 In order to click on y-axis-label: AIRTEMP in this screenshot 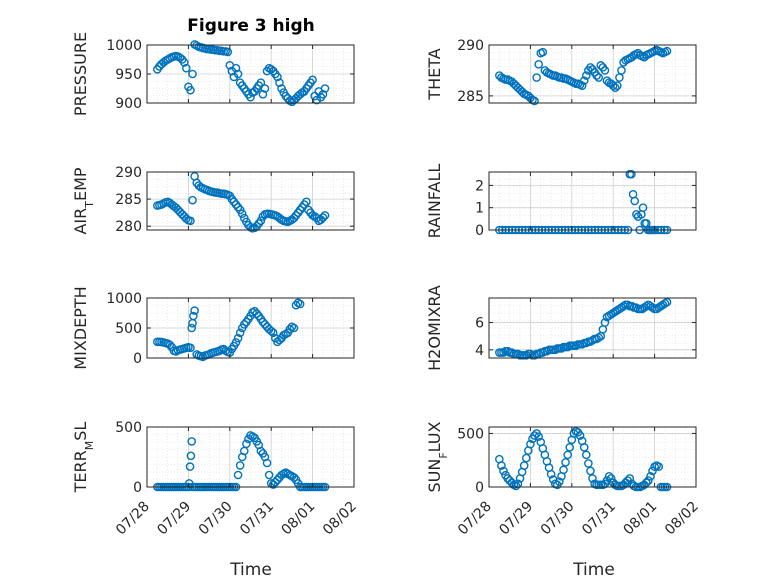, I will do `click(83, 200)`.